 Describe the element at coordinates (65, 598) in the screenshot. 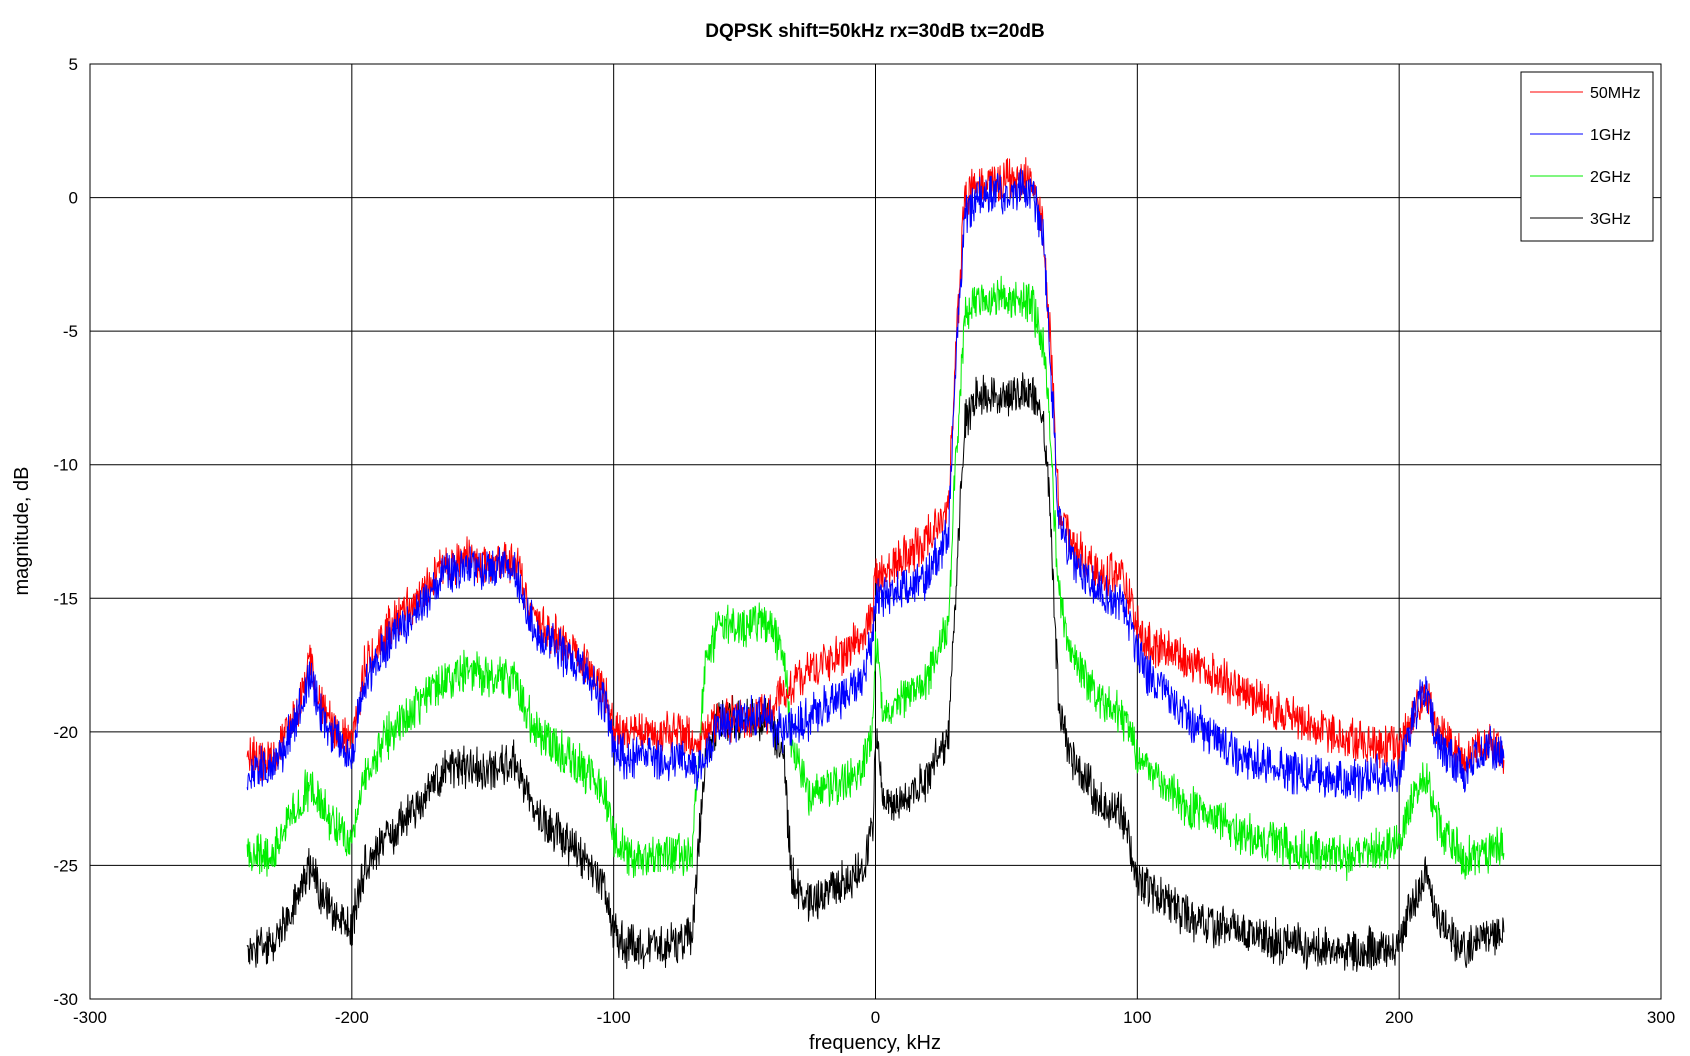

I see `y-tick-label: -15` at that location.